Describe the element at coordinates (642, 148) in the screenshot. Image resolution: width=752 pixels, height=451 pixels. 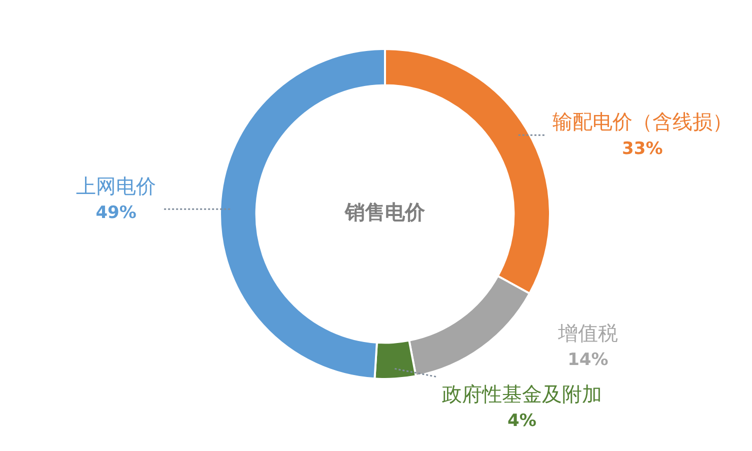
I see `data-label: 33%` at that location.